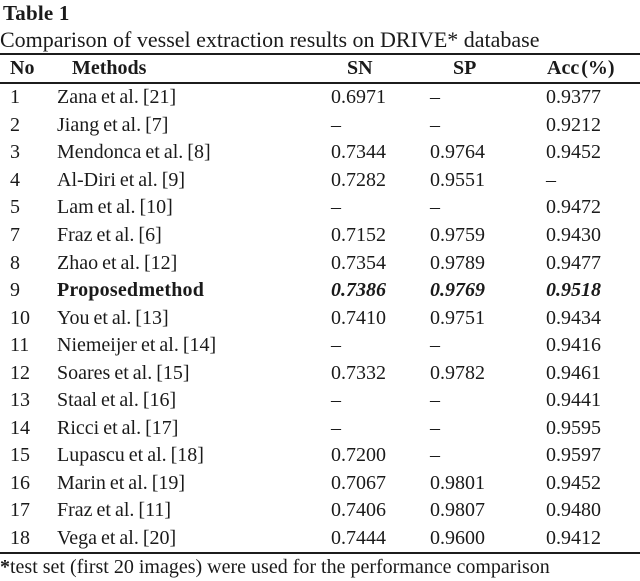 This screenshot has width=640, height=581. I want to click on table-row: 11 Niemeijer et al. [14] – – 0.9416, so click(320, 346).